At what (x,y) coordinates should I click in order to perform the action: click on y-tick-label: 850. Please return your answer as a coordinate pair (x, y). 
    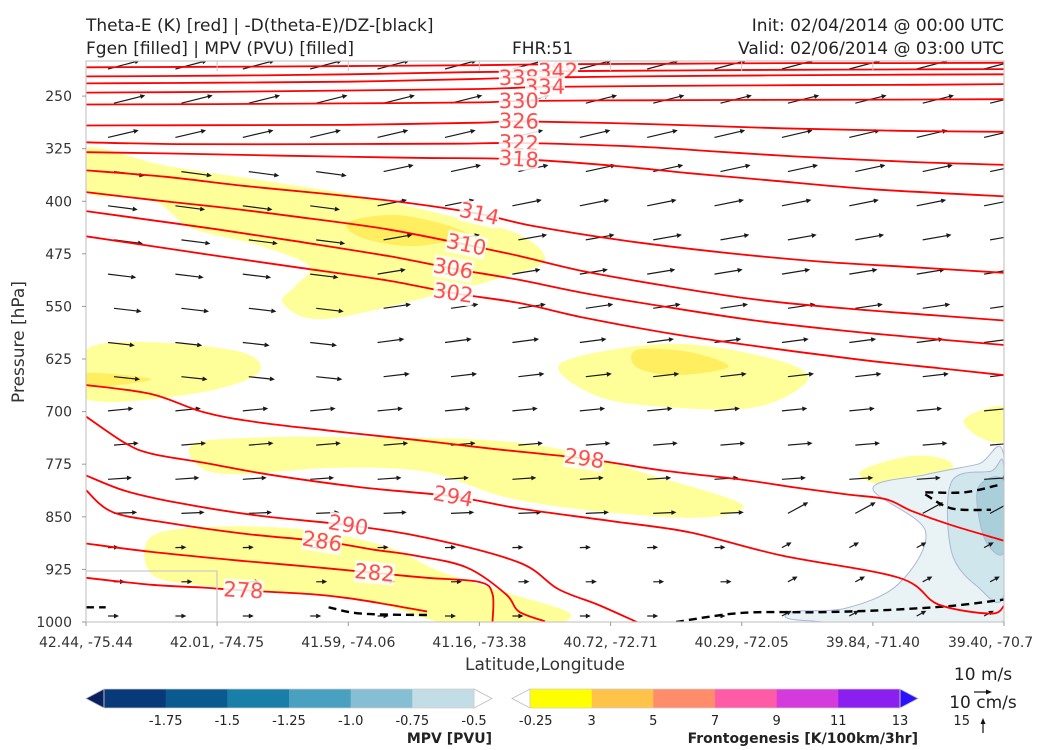
    Looking at the image, I should click on (58, 518).